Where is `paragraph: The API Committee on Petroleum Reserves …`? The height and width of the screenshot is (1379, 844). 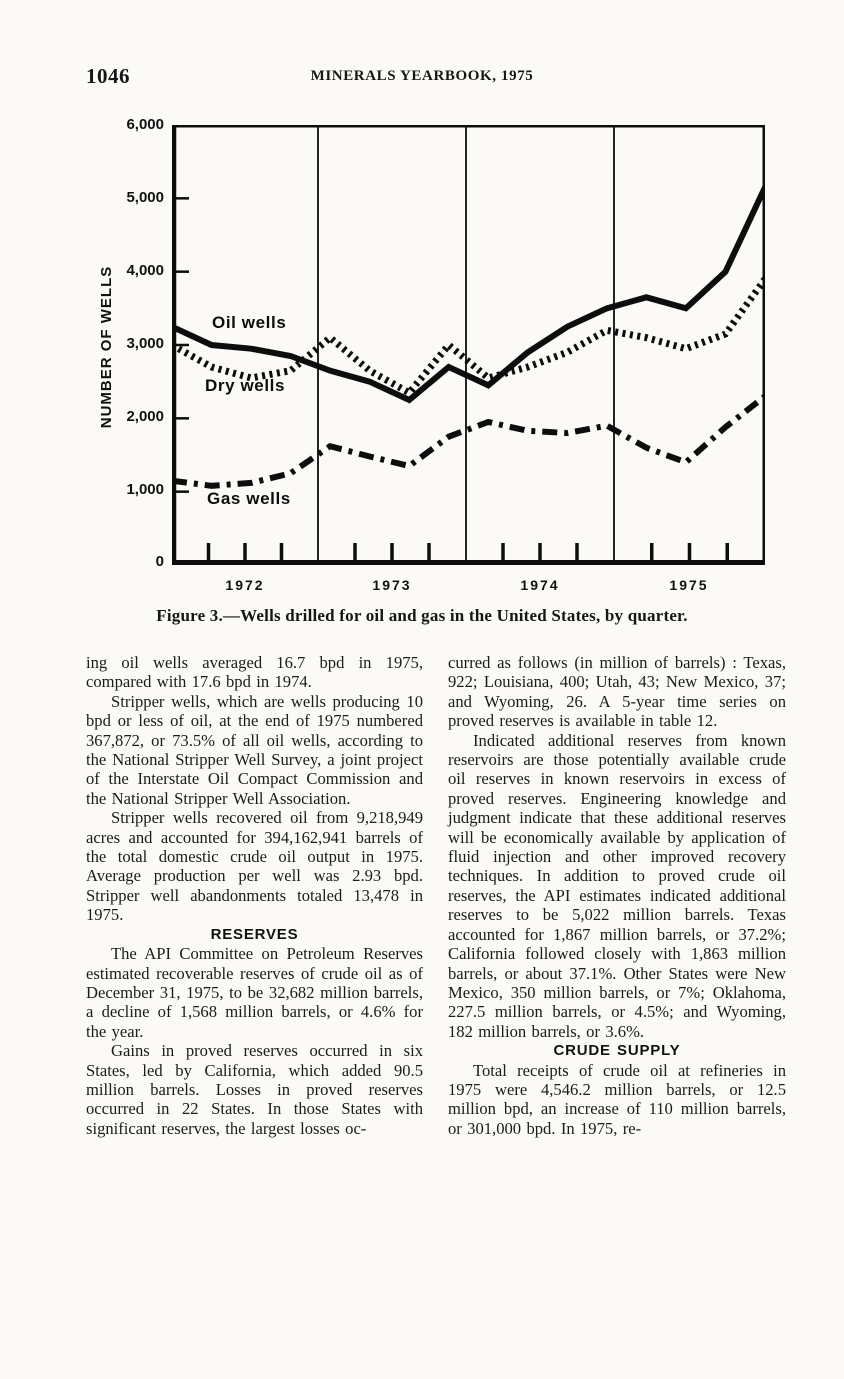
paragraph: The API Committee on Petroleum Reserves … is located at coordinates (254, 992).